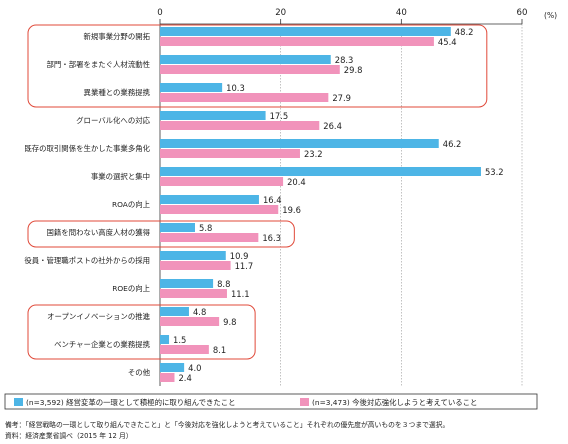  I want to click on value-label: 53.2, so click(494, 172).